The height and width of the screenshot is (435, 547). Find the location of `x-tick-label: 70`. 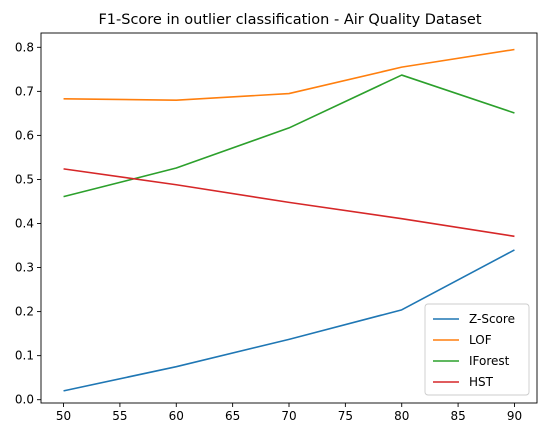

x-tick-label: 70 is located at coordinates (288, 416).